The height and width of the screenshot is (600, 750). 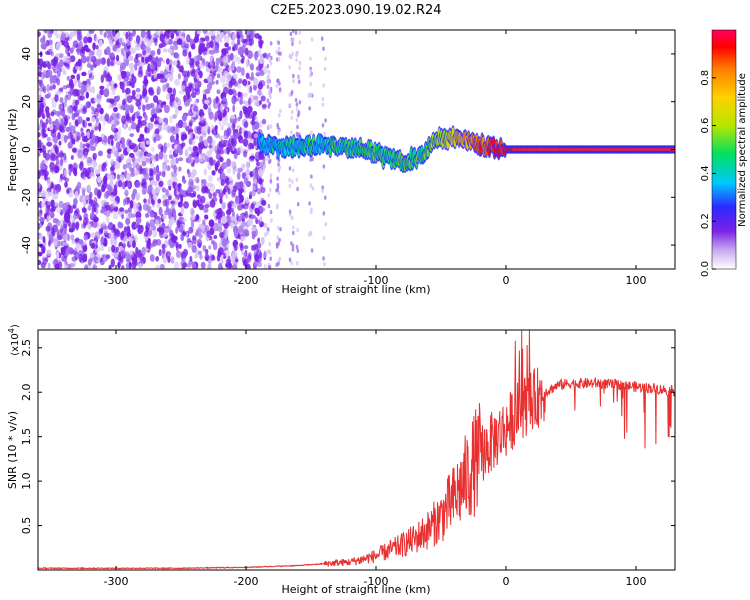 What do you see at coordinates (355, 289) in the screenshot?
I see `spectrogram-x-label: Height of straight line (km)` at bounding box center [355, 289].